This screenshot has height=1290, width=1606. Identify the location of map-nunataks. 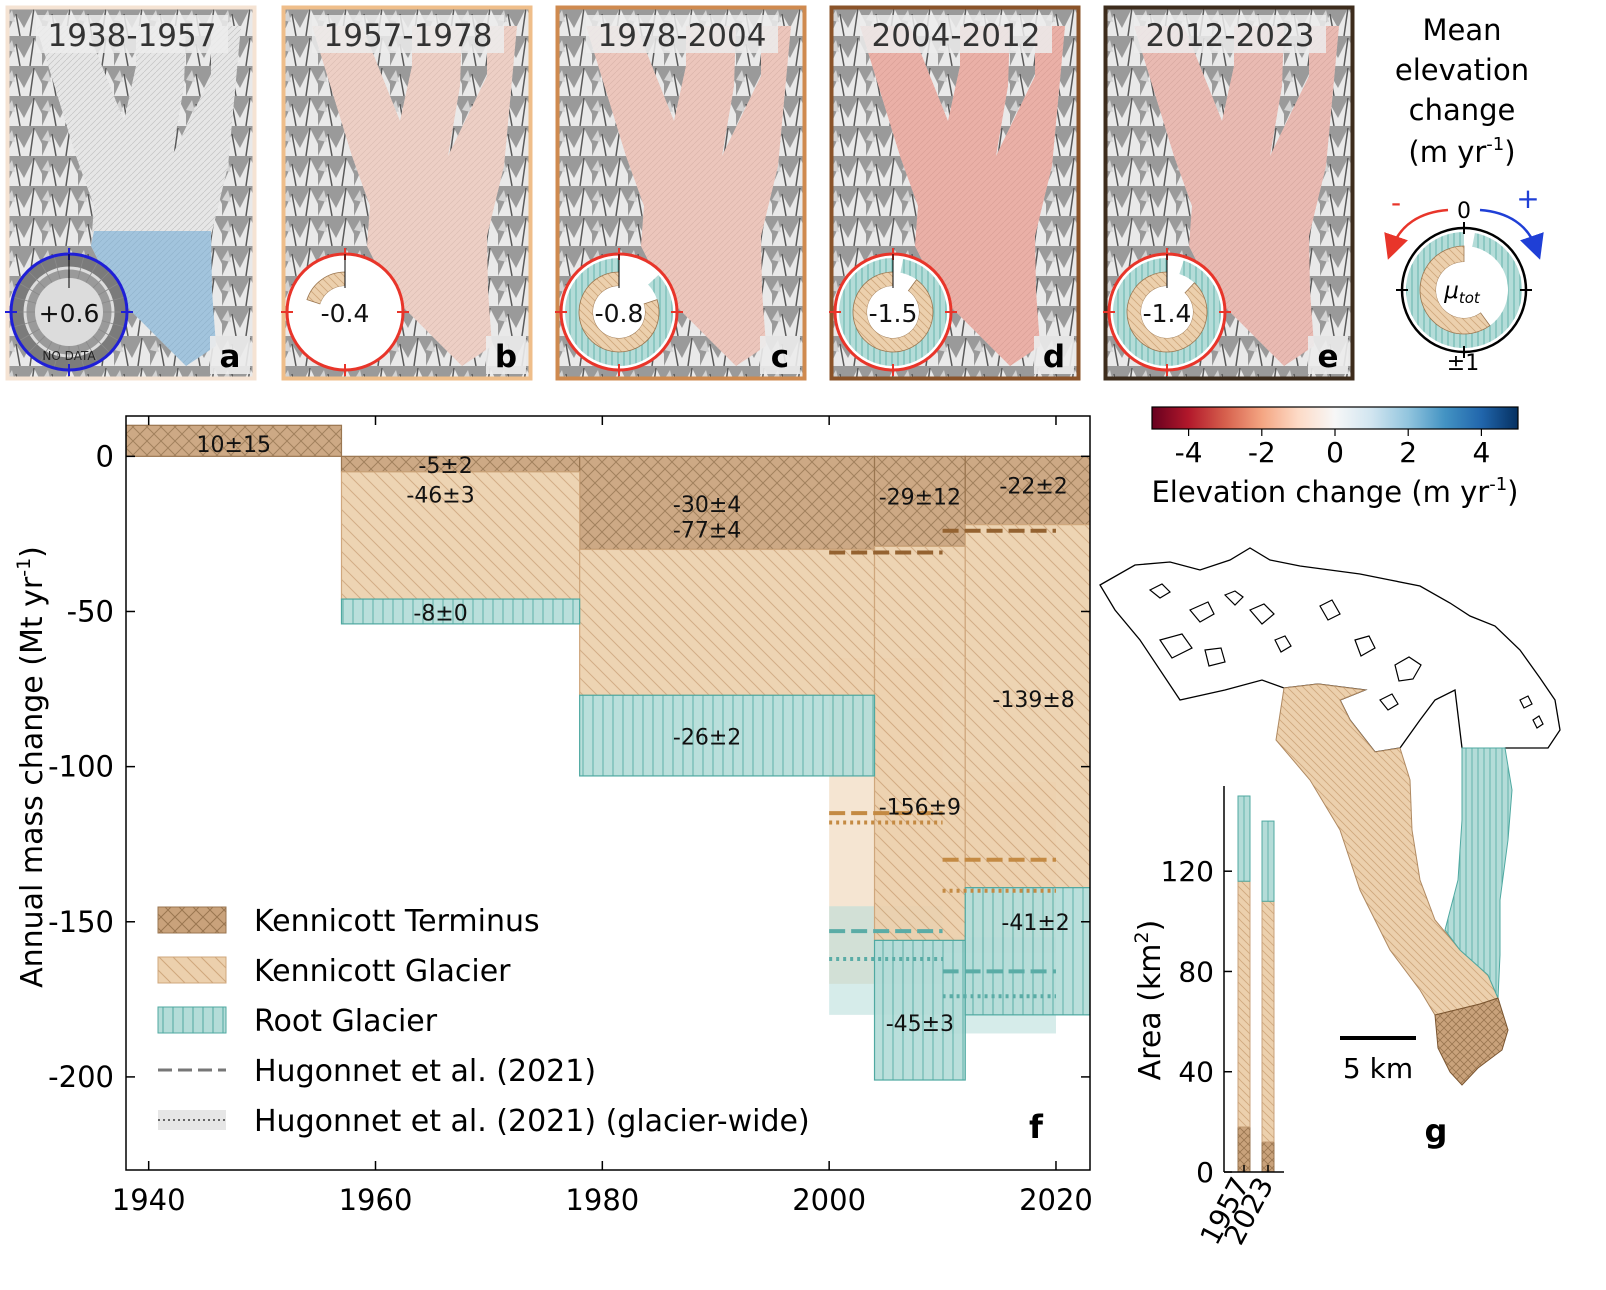
(1346, 656).